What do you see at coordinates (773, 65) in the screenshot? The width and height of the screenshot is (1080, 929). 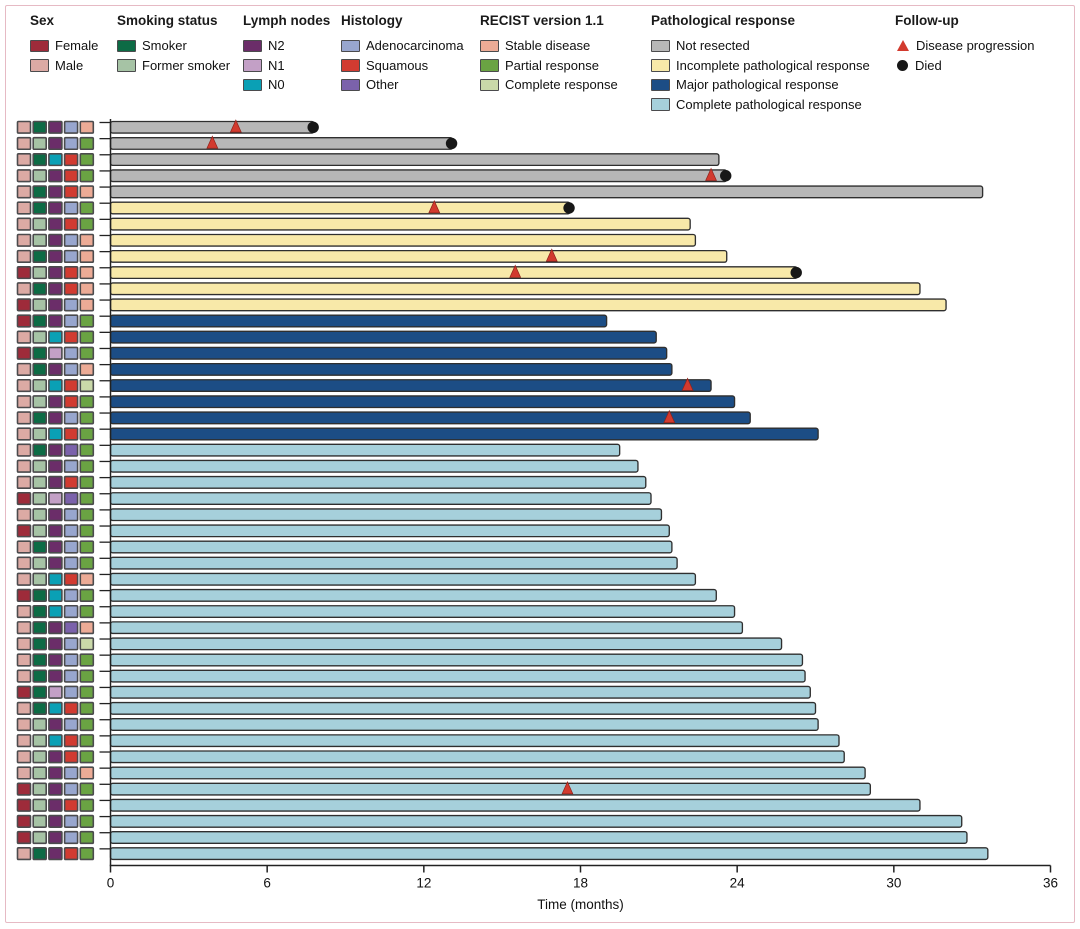 I see `legend-item-label: Incomplete pathological response` at bounding box center [773, 65].